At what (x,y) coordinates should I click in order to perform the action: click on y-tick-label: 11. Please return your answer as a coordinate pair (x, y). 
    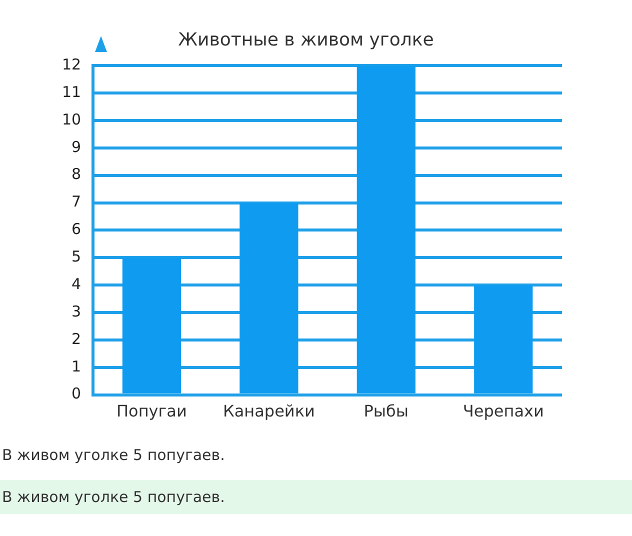
    Looking at the image, I should click on (72, 91).